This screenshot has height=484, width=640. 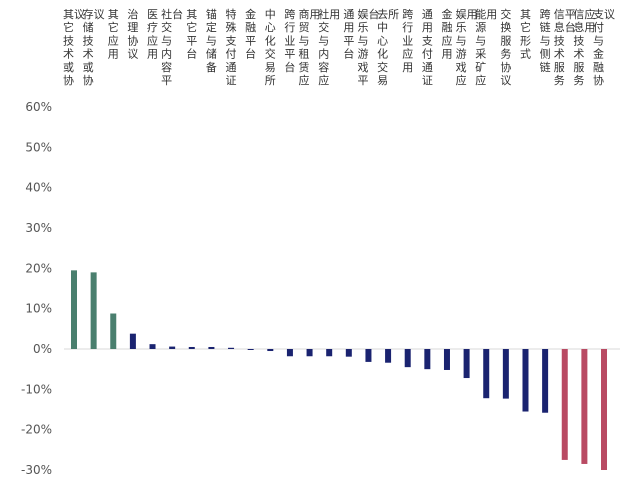 What do you see at coordinates (231, 40) in the screenshot?
I see `category-label-char: 支` at bounding box center [231, 40].